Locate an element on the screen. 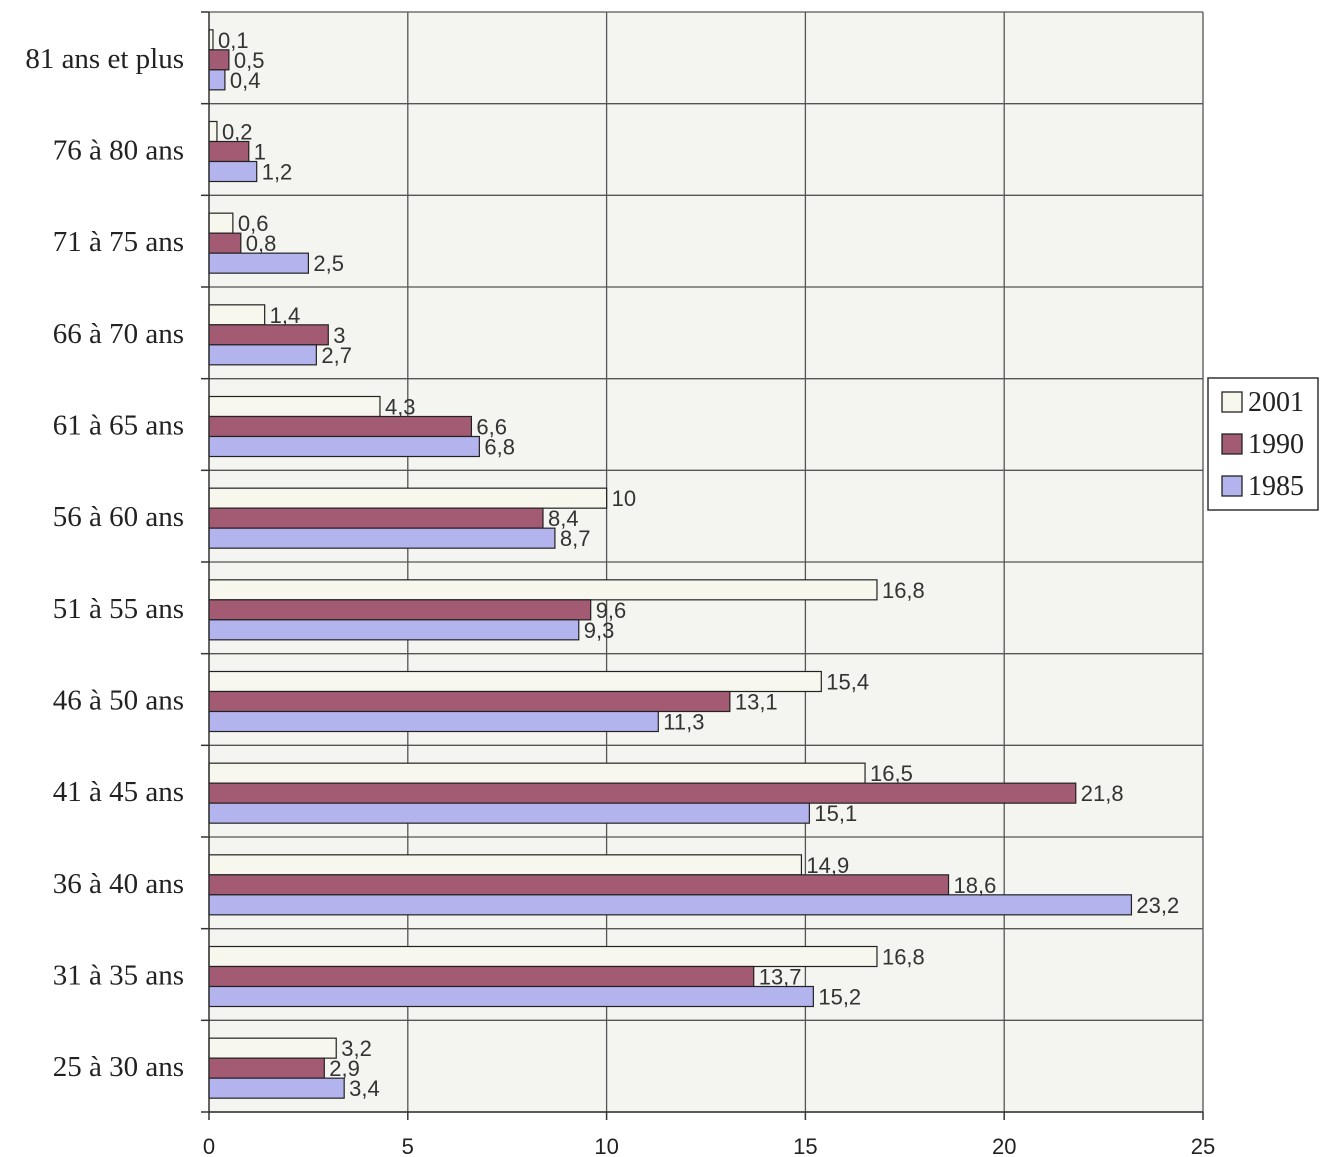 The height and width of the screenshot is (1157, 1321). legend-label-2001: 2001 is located at coordinates (1276, 402).